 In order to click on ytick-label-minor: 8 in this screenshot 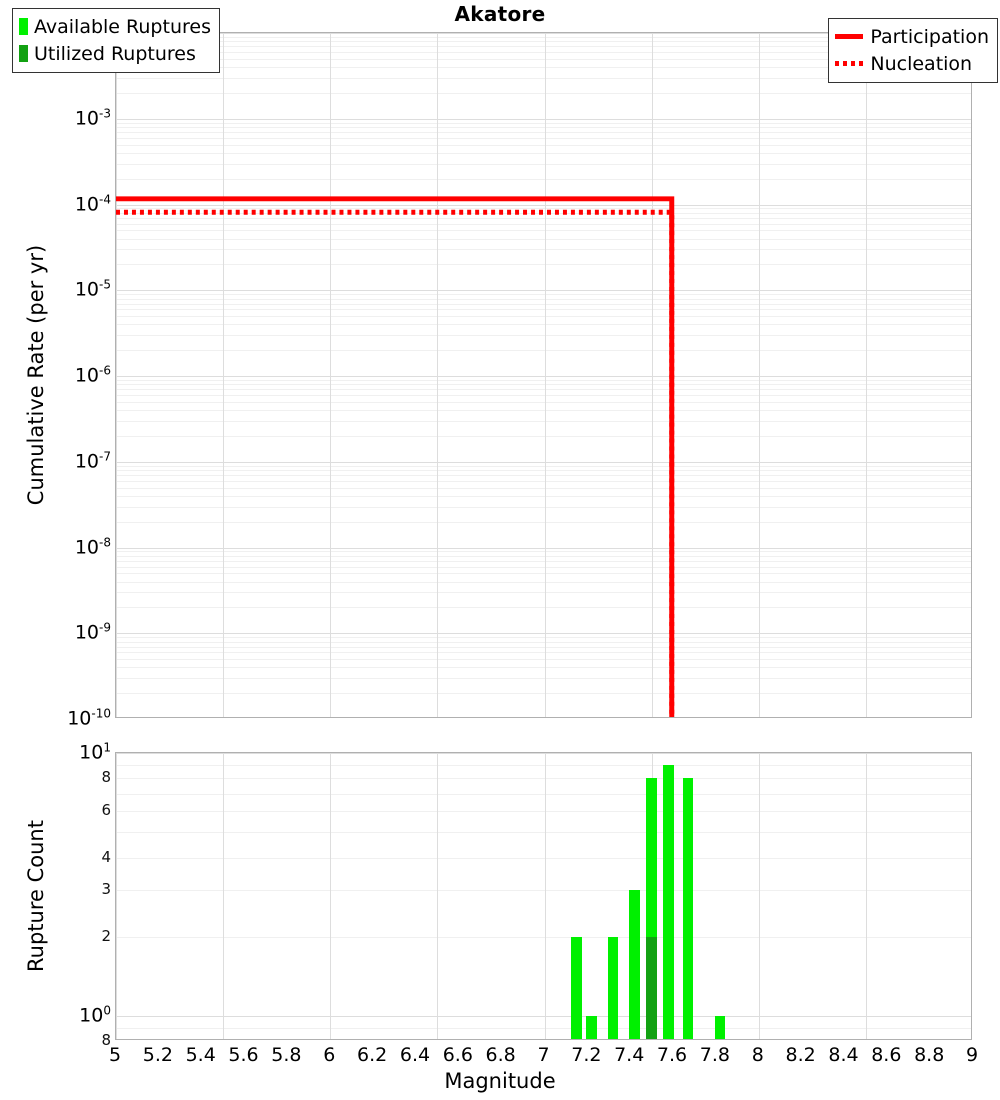, I will do `click(106, 1040)`.